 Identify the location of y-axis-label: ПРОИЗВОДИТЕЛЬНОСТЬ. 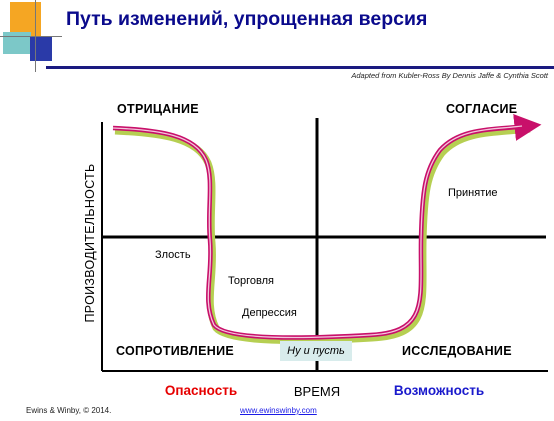
(90, 243).